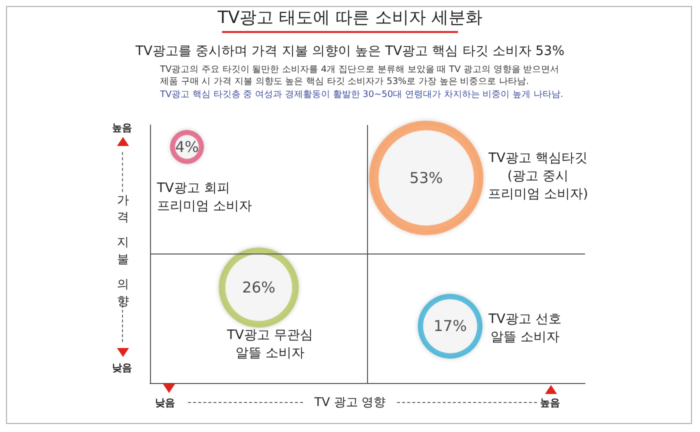  I want to click on category-label: TV광고 무관심 알뜰 소비자, so click(270, 345).